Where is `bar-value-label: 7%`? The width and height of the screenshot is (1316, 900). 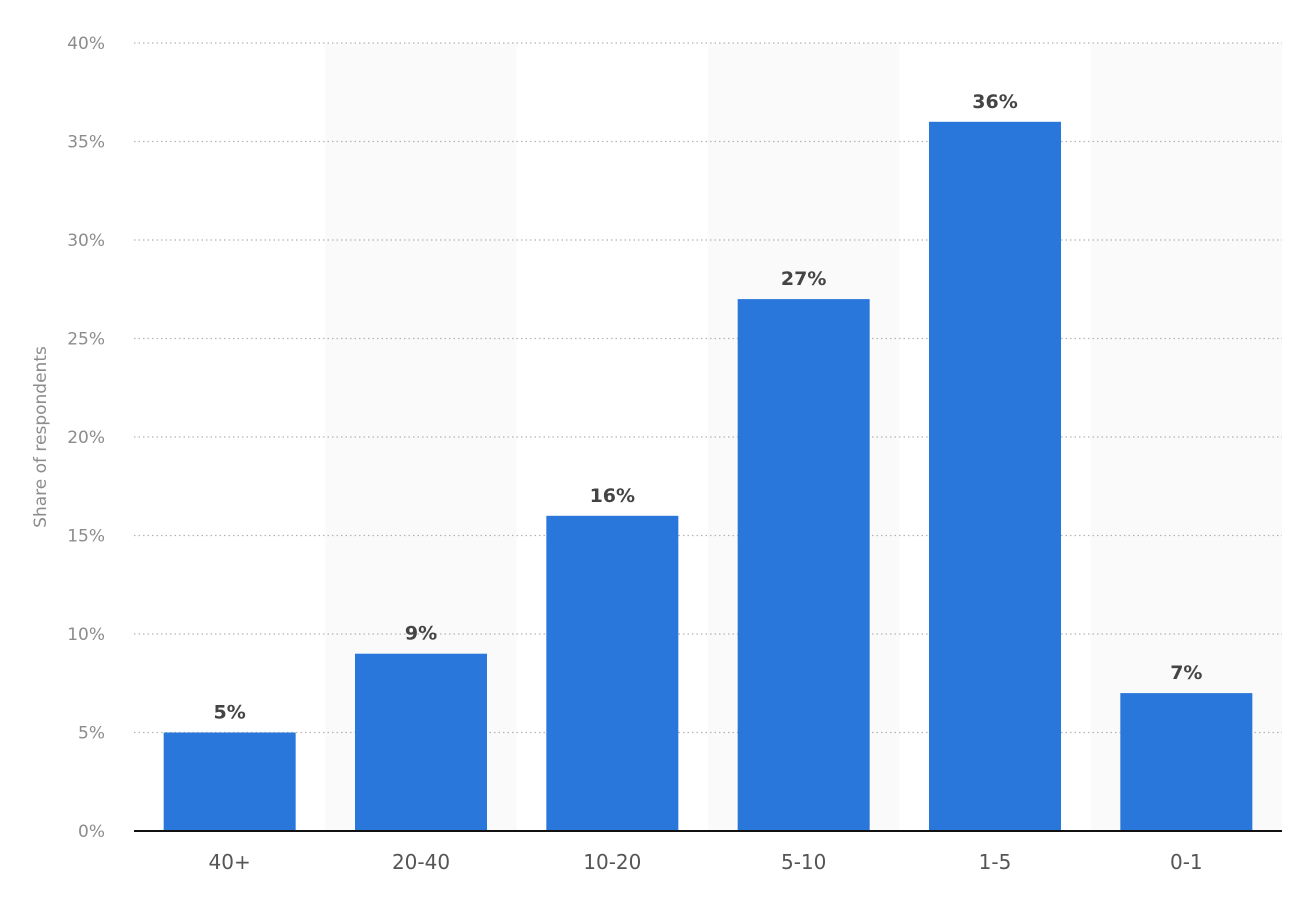
bar-value-label: 7% is located at coordinates (1186, 673).